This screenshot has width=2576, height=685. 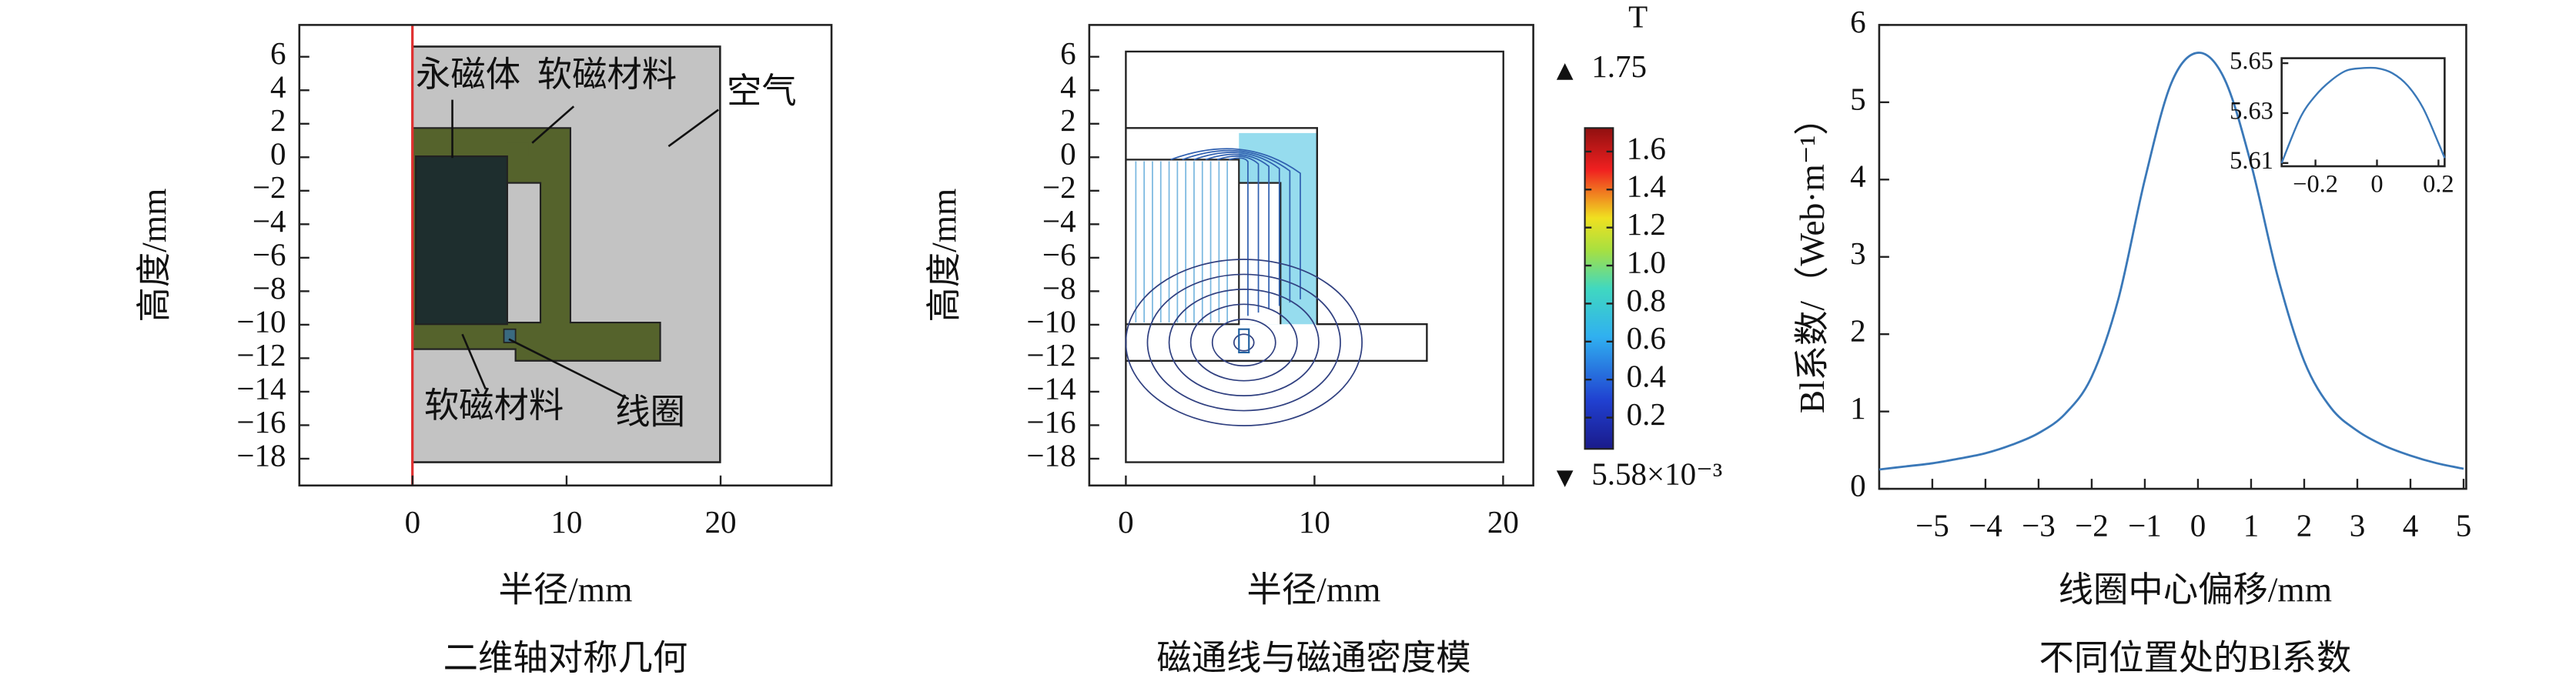 I want to click on x-tick-label: −5, so click(x=1932, y=525).